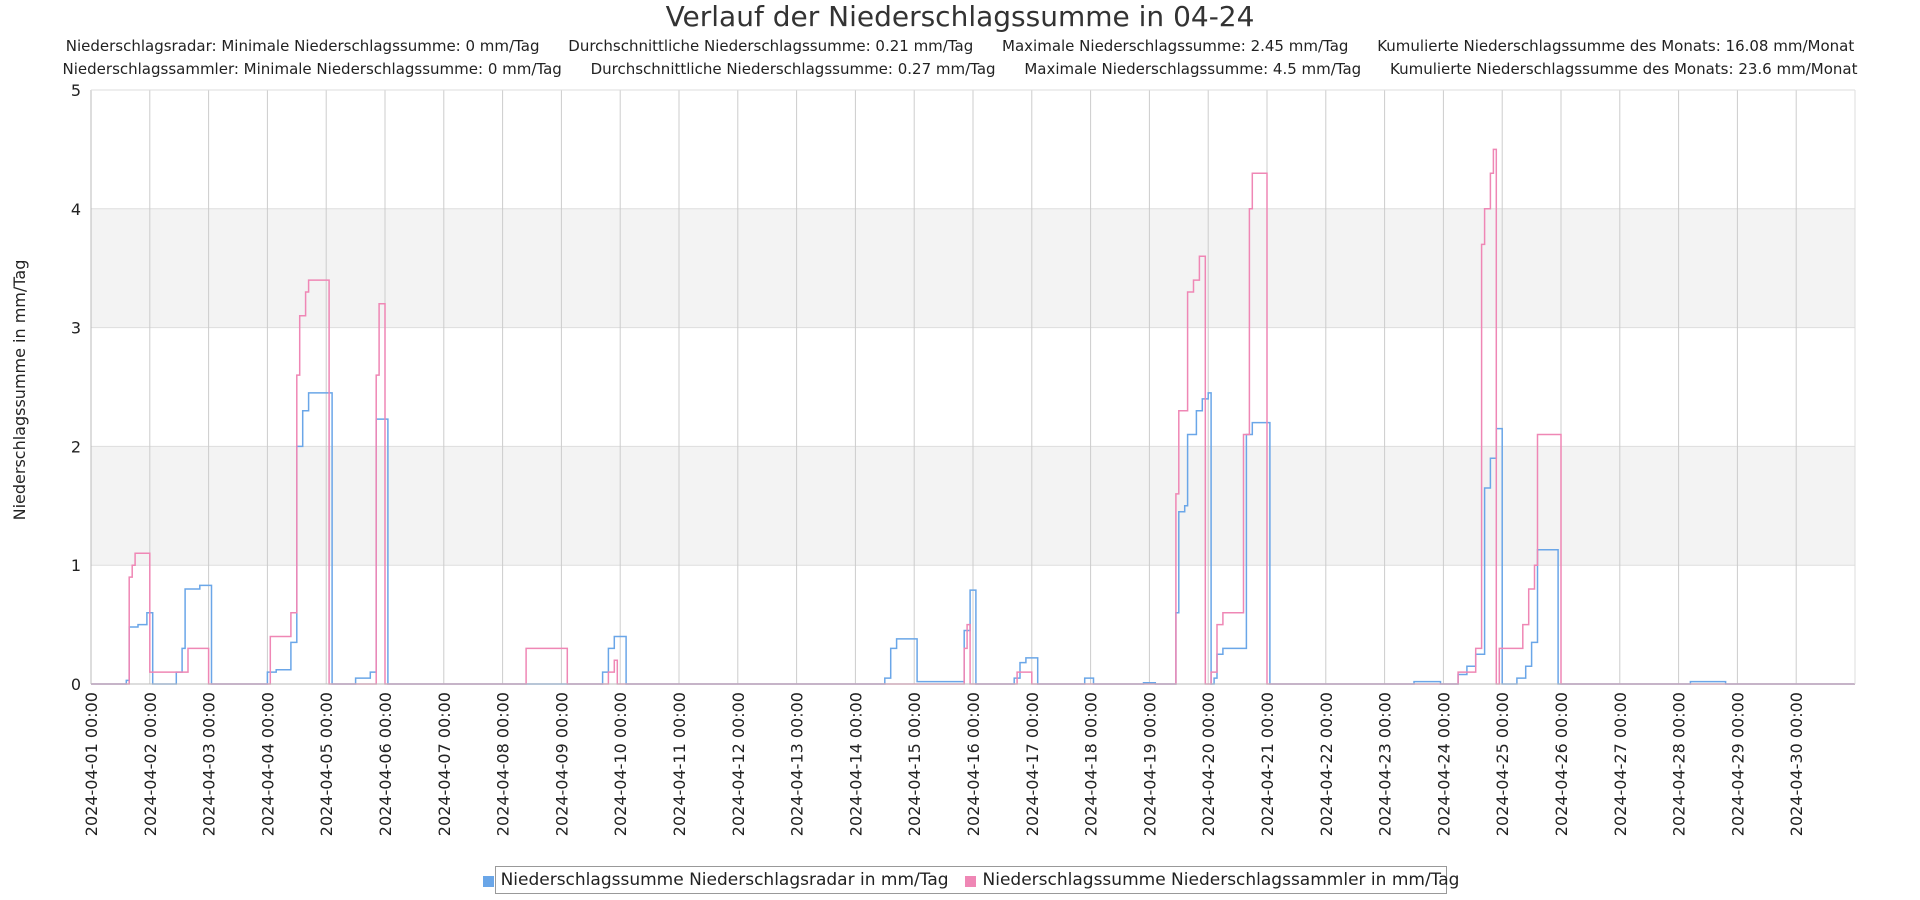  Describe the element at coordinates (91, 764) in the screenshot. I see `x-tick-label-0: 2024-04-01 00:00` at that location.